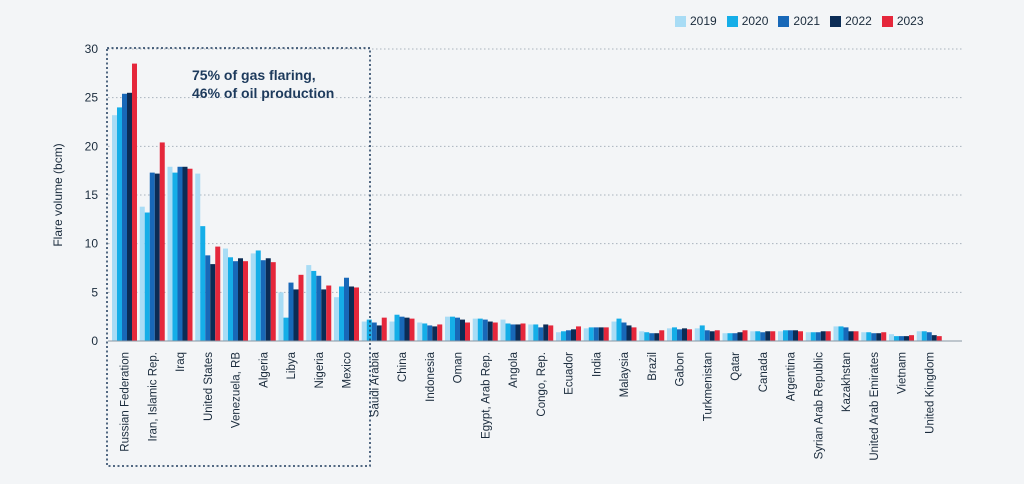 This screenshot has width=1024, height=484. I want to click on y-tick-label: 5, so click(94, 292).